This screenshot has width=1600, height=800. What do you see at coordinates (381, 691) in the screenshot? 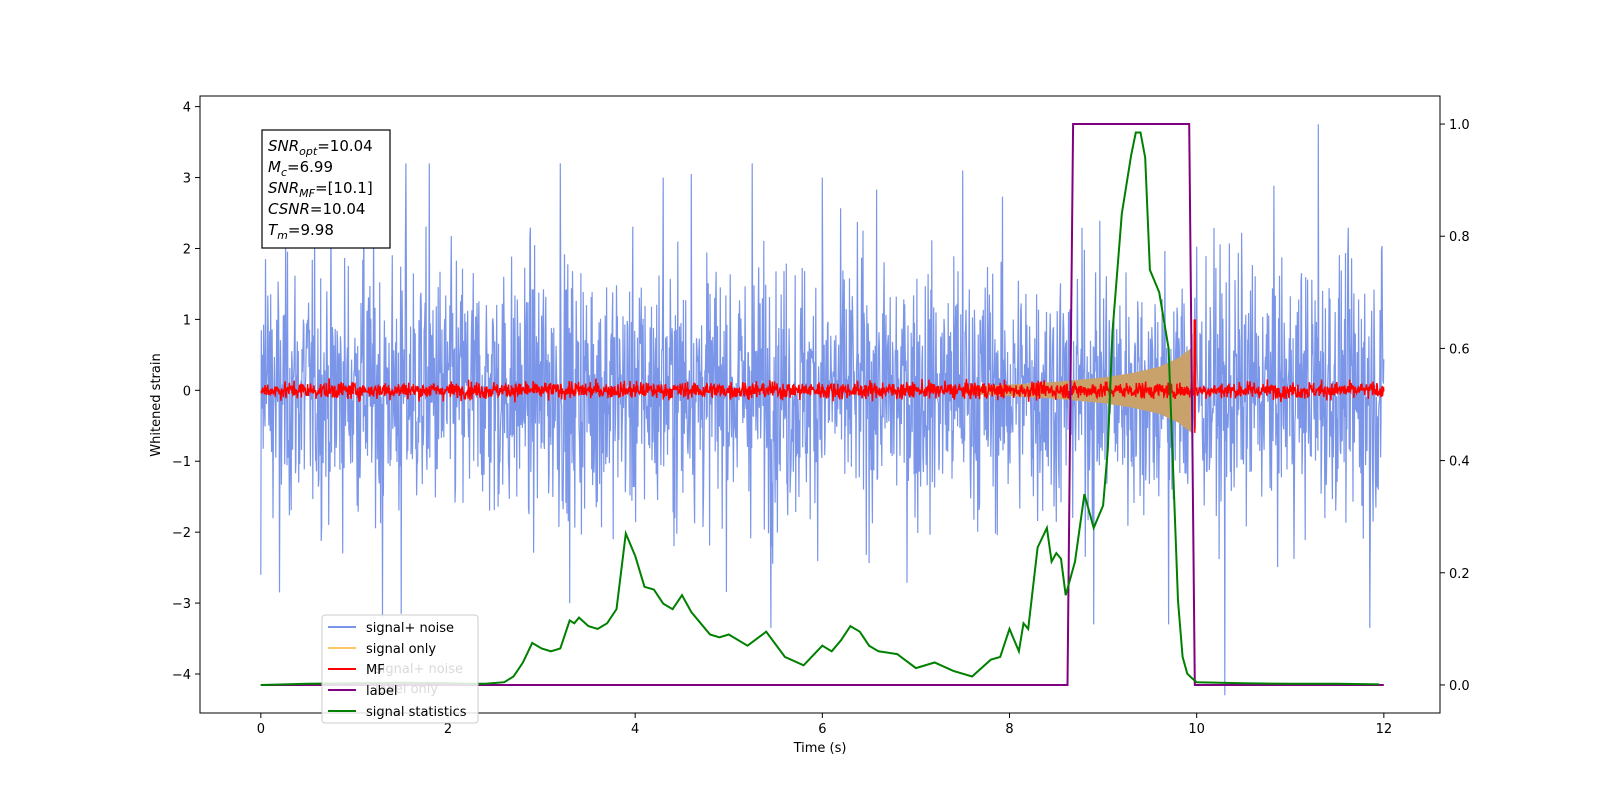
I see `legend-label: label` at bounding box center [381, 691].